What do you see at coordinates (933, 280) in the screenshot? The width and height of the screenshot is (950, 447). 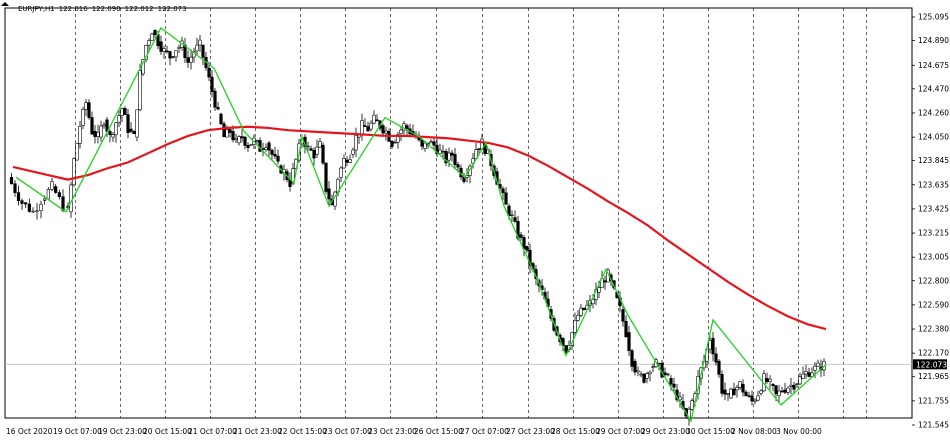 I see `y-tick-label: 122.800` at bounding box center [933, 280].